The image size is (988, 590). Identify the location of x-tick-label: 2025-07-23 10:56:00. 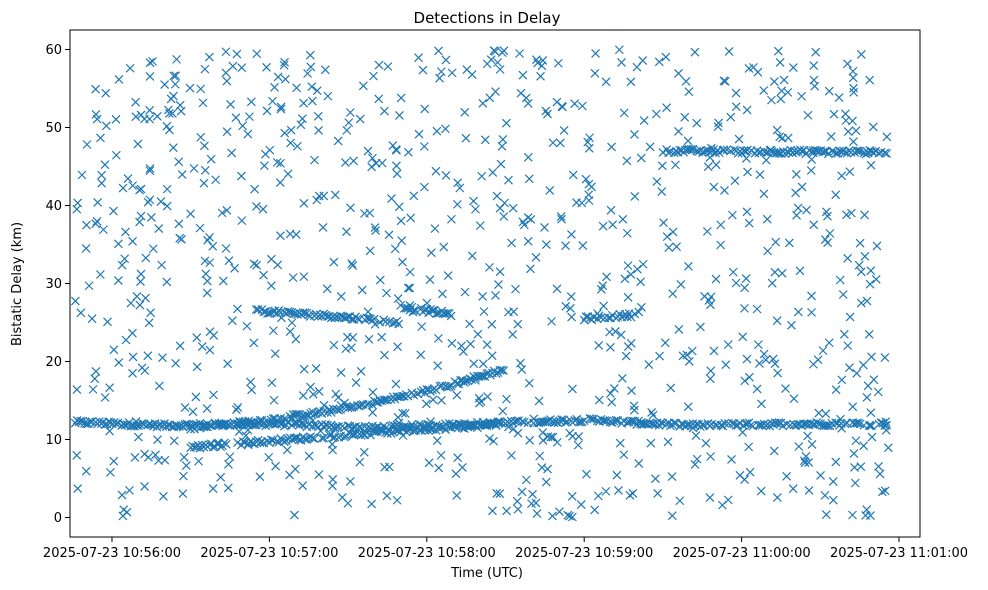
(112, 553).